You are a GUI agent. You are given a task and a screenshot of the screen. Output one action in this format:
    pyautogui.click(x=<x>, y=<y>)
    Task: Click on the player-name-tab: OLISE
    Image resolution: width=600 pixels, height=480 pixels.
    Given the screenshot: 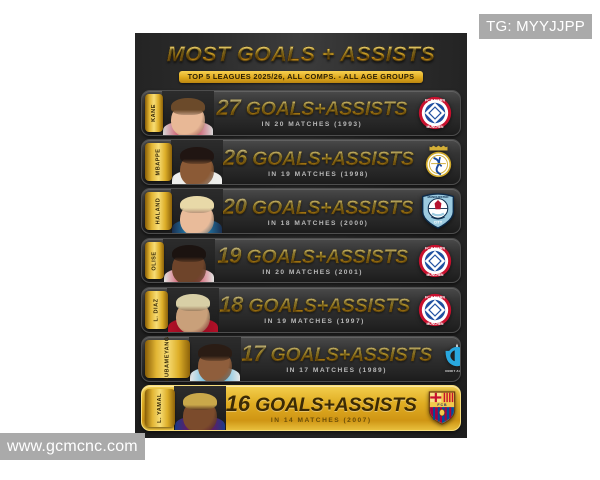 What is the action you would take?
    pyautogui.click(x=155, y=260)
    